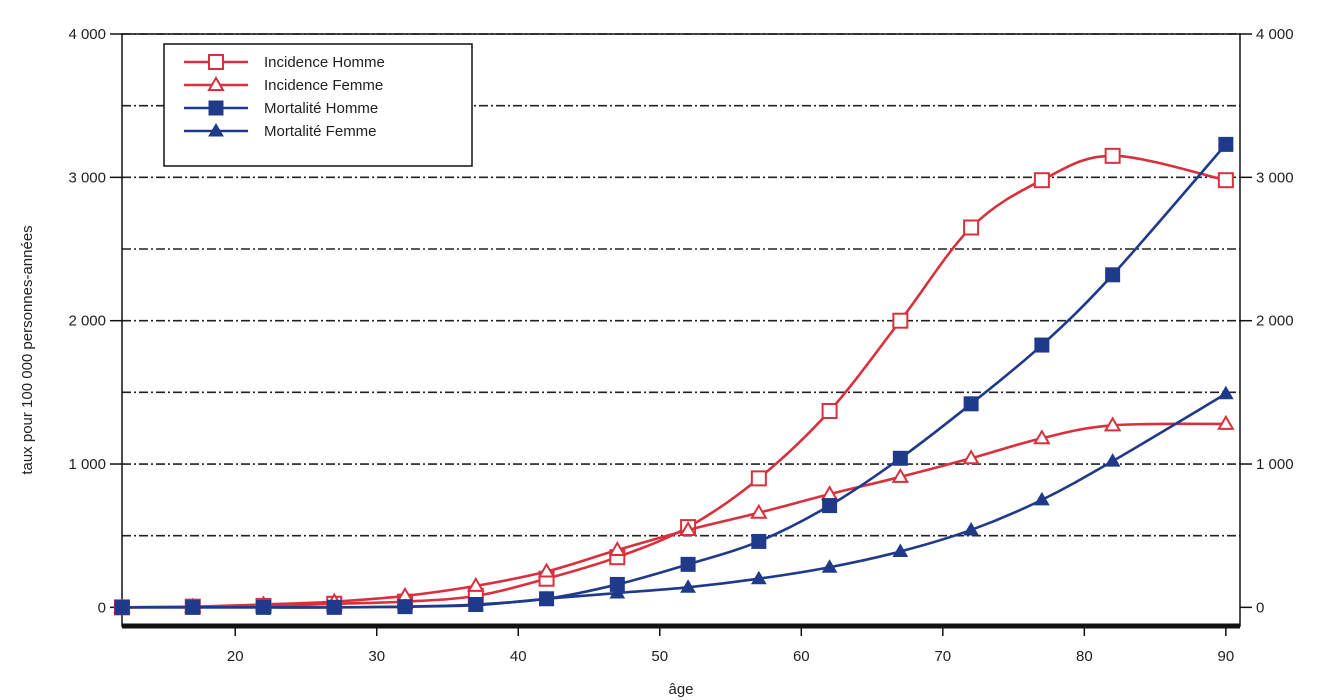  What do you see at coordinates (235, 656) in the screenshot?
I see `x-tick-label: 20` at bounding box center [235, 656].